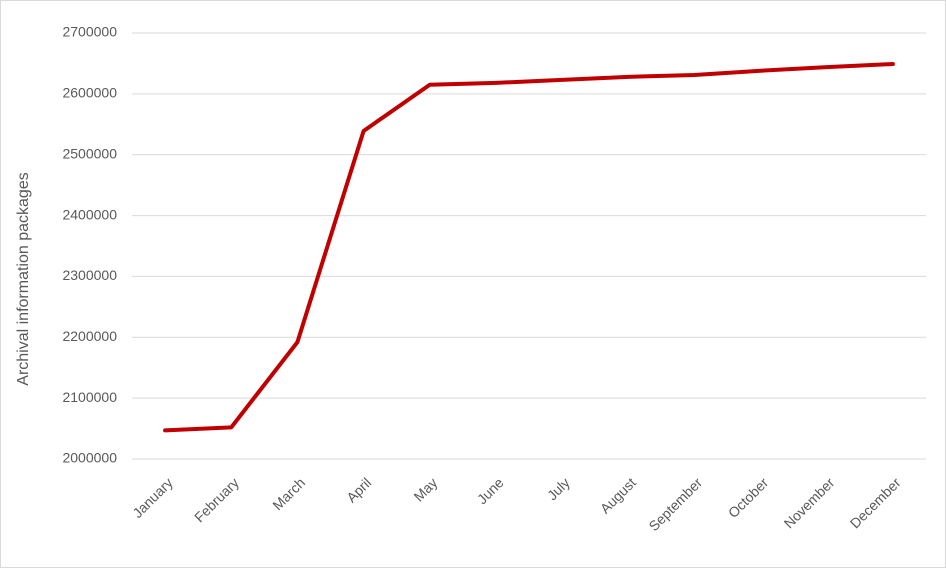  I want to click on y-tick-label: 2600000, so click(89, 93).